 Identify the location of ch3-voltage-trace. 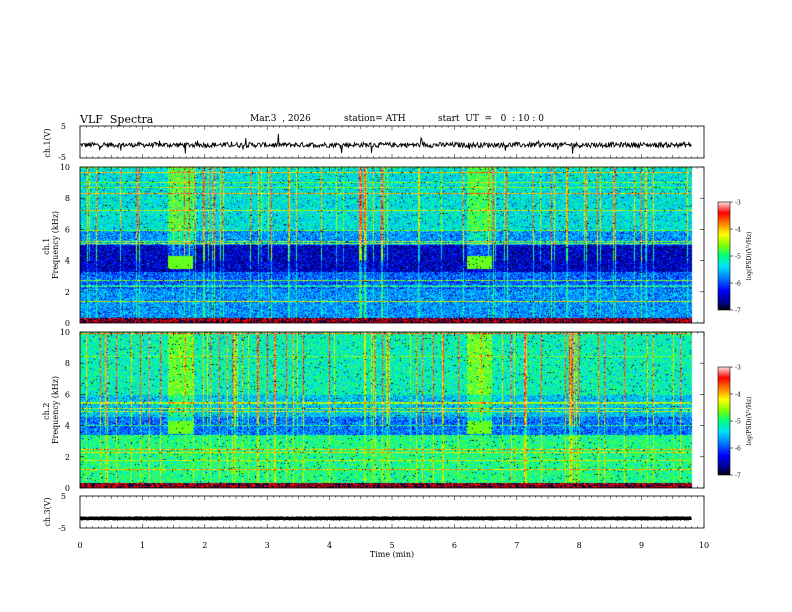
(385, 518).